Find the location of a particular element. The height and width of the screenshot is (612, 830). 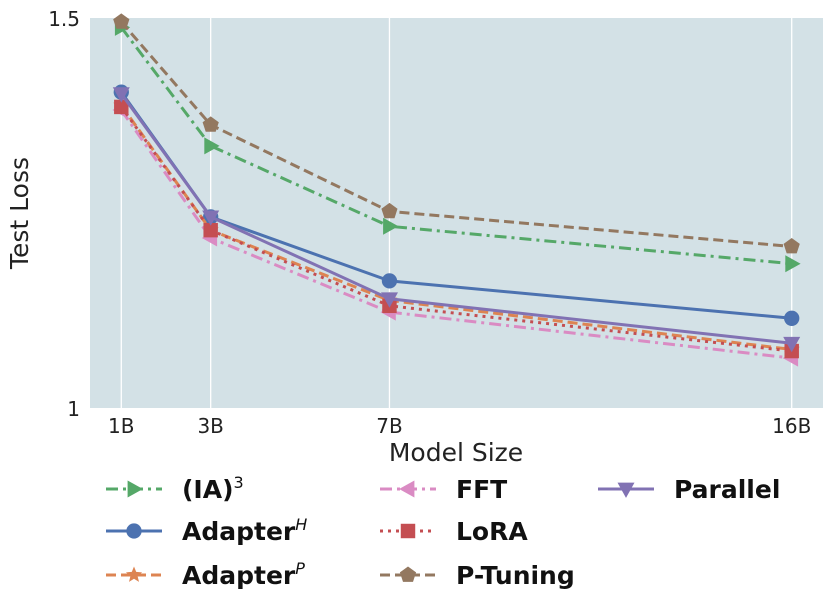

legend-marker-ia3 is located at coordinates (135, 489).